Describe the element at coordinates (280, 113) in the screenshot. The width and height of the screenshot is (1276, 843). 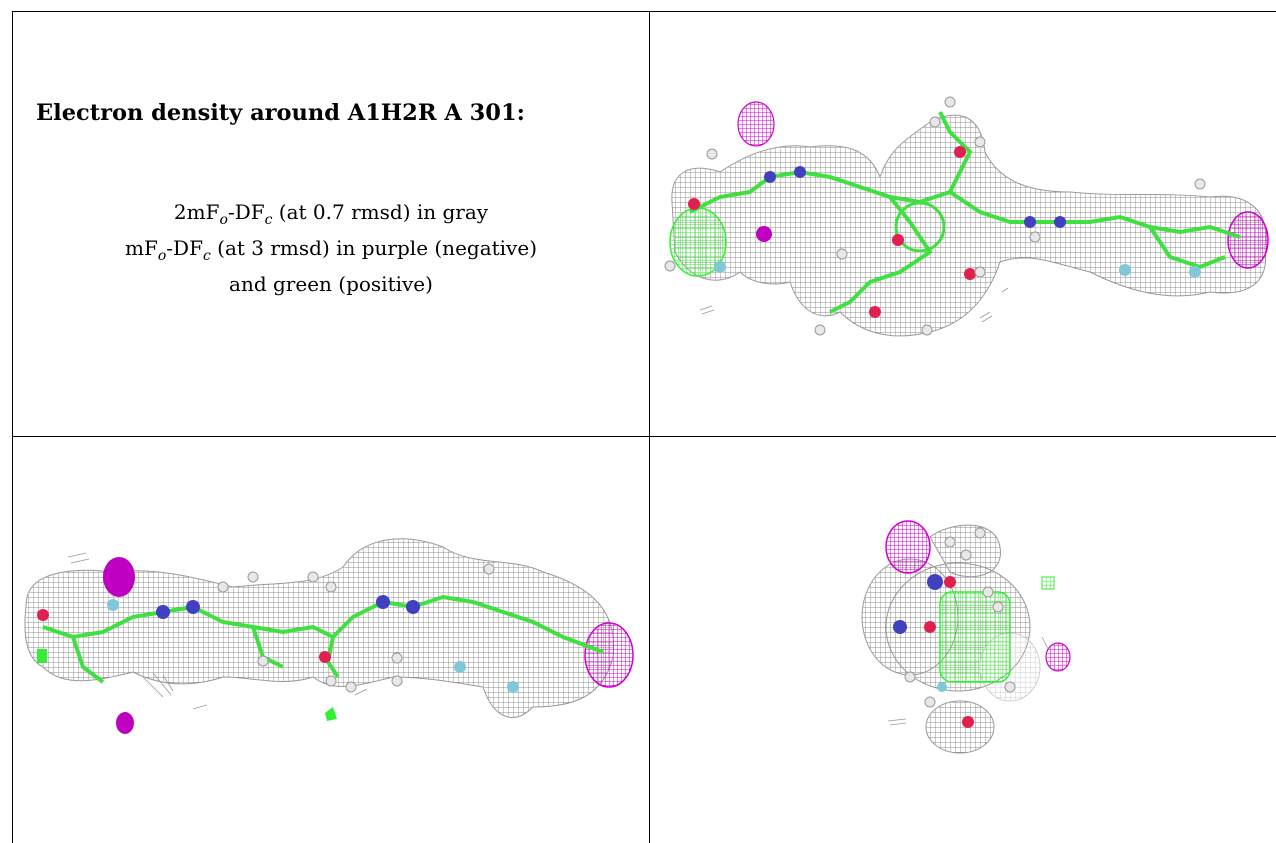
I see `page-title: Electron density around A1H2R A 301:` at that location.